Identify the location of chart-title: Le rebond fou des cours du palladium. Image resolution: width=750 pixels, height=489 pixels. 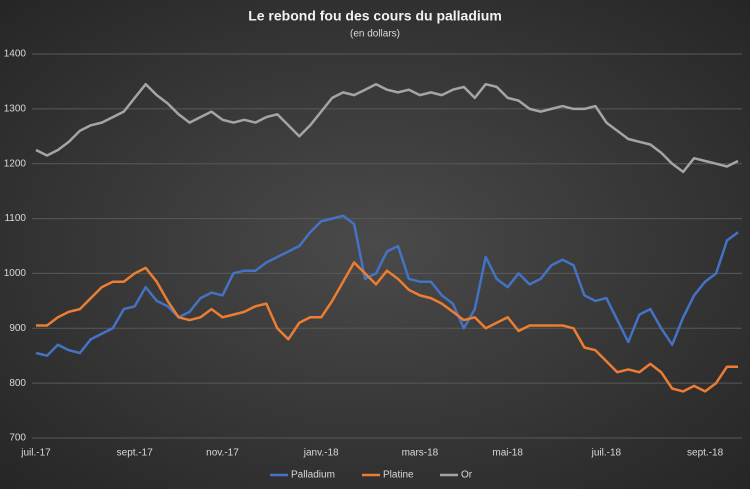
(375, 16).